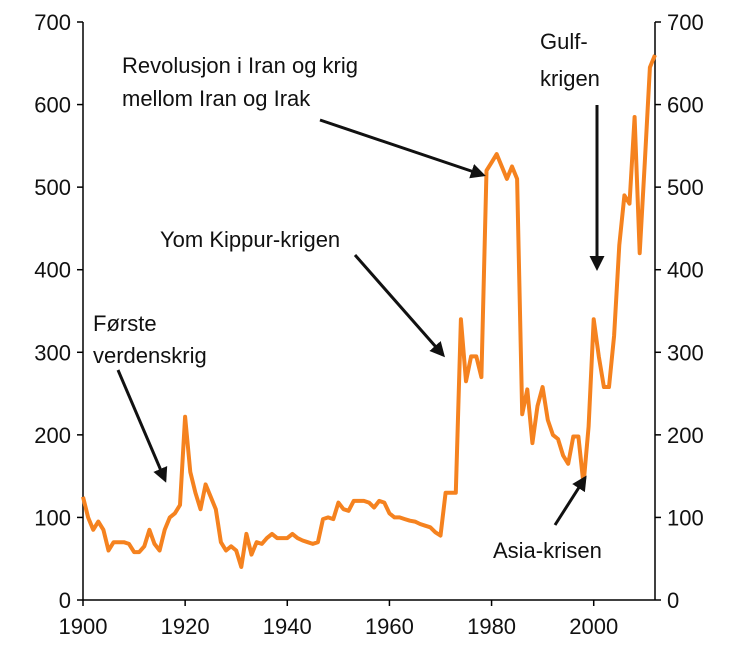 The height and width of the screenshot is (650, 731). I want to click on x-tick-label: 1980, so click(491, 626).